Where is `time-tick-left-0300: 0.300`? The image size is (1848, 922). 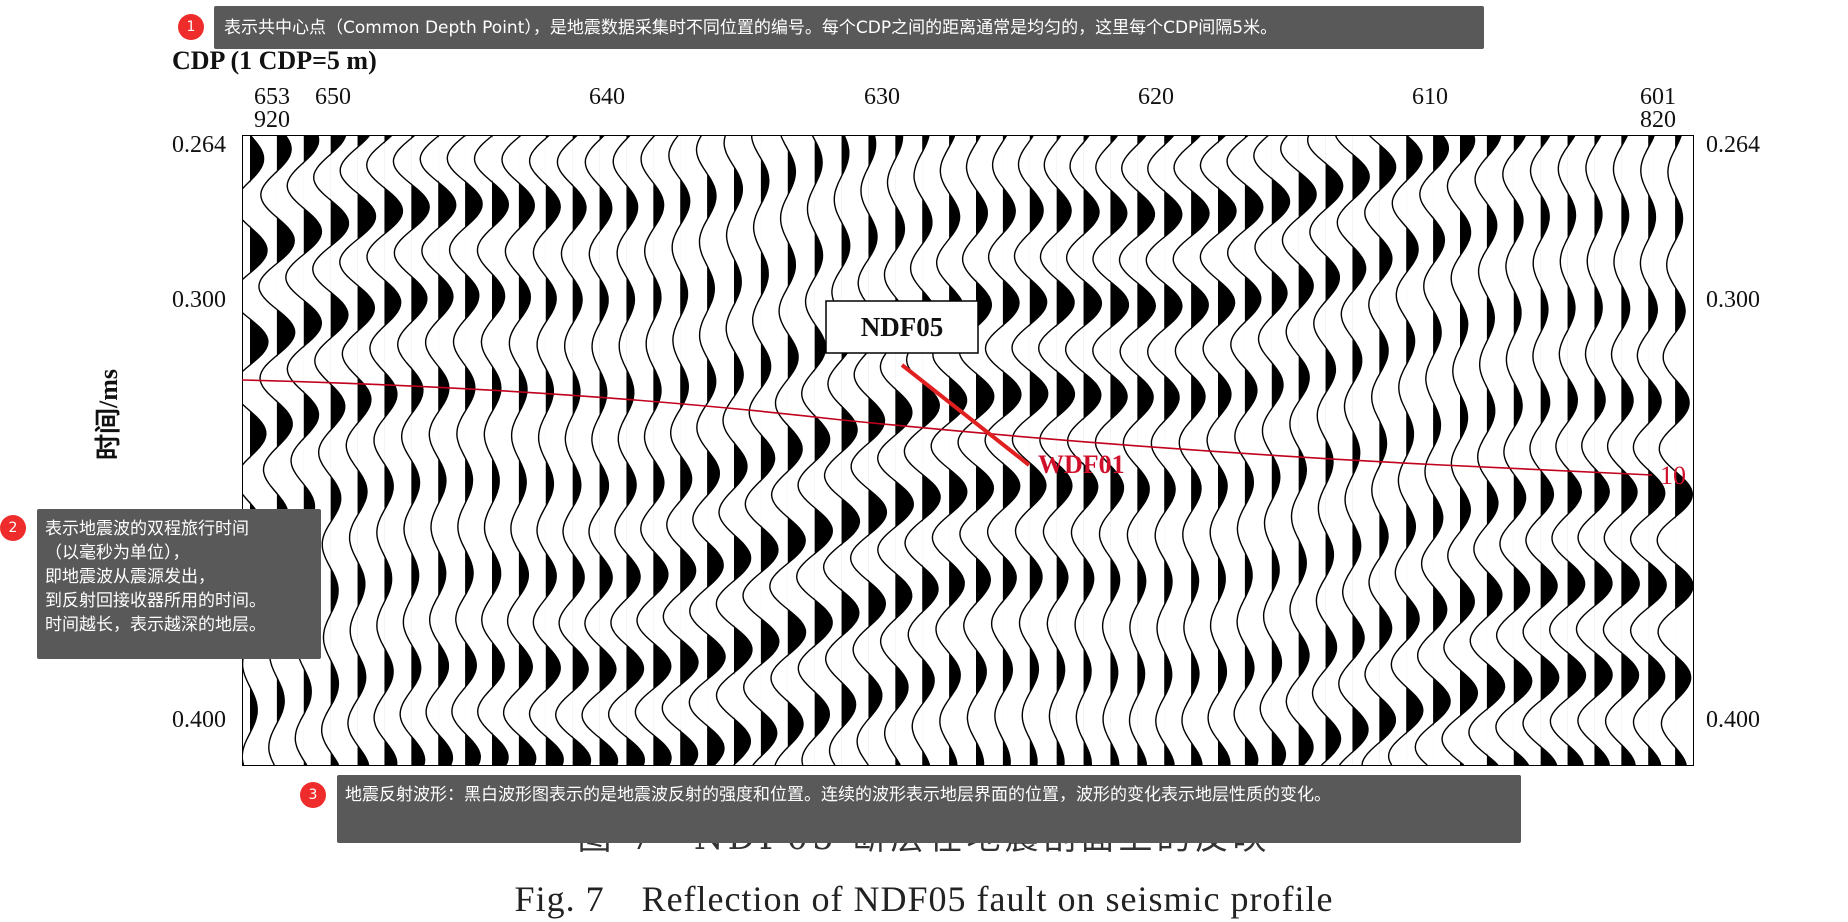
time-tick-left-0300: 0.300 is located at coordinates (199, 300).